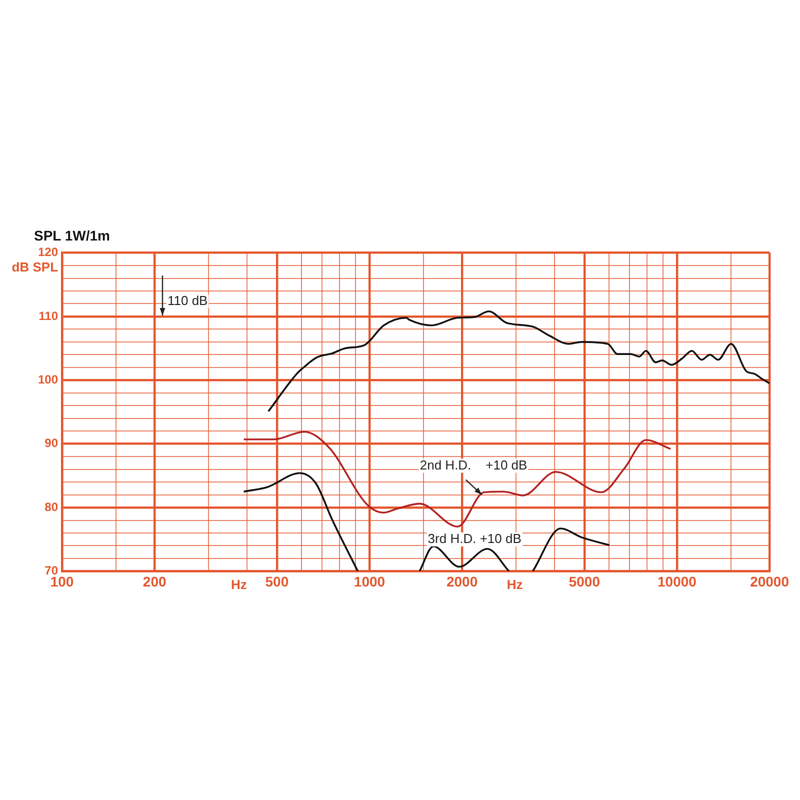 This screenshot has height=800, width=800. I want to click on annotation: 110 dB, so click(187, 300).